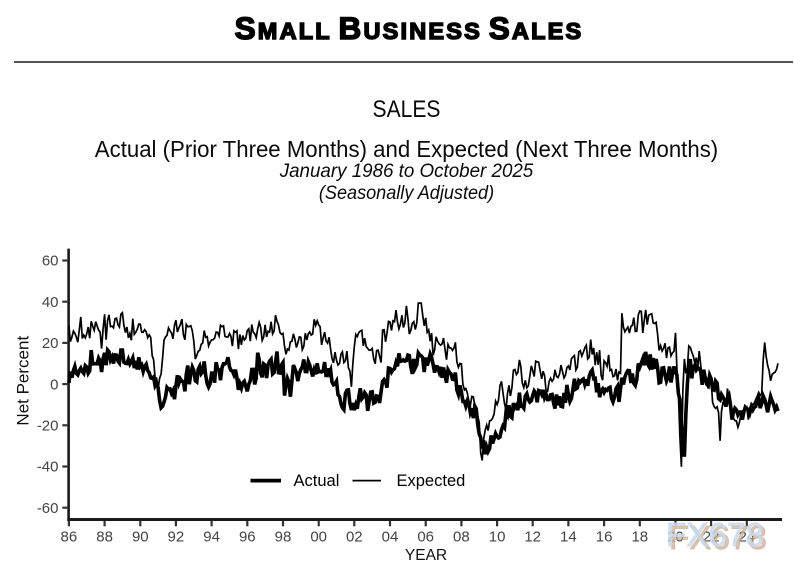 This screenshot has height=571, width=794. What do you see at coordinates (461, 537) in the screenshot?
I see `svg-text: 08` at bounding box center [461, 537].